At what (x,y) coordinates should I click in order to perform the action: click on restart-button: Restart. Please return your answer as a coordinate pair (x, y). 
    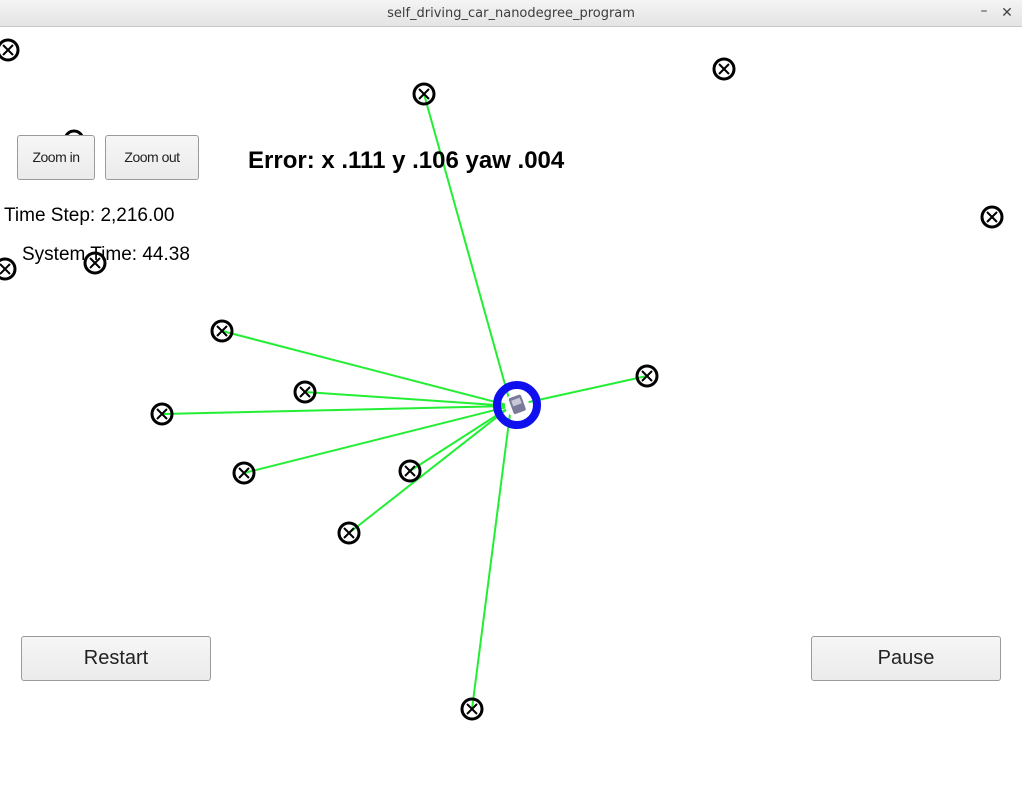
    Looking at the image, I should click on (116, 658).